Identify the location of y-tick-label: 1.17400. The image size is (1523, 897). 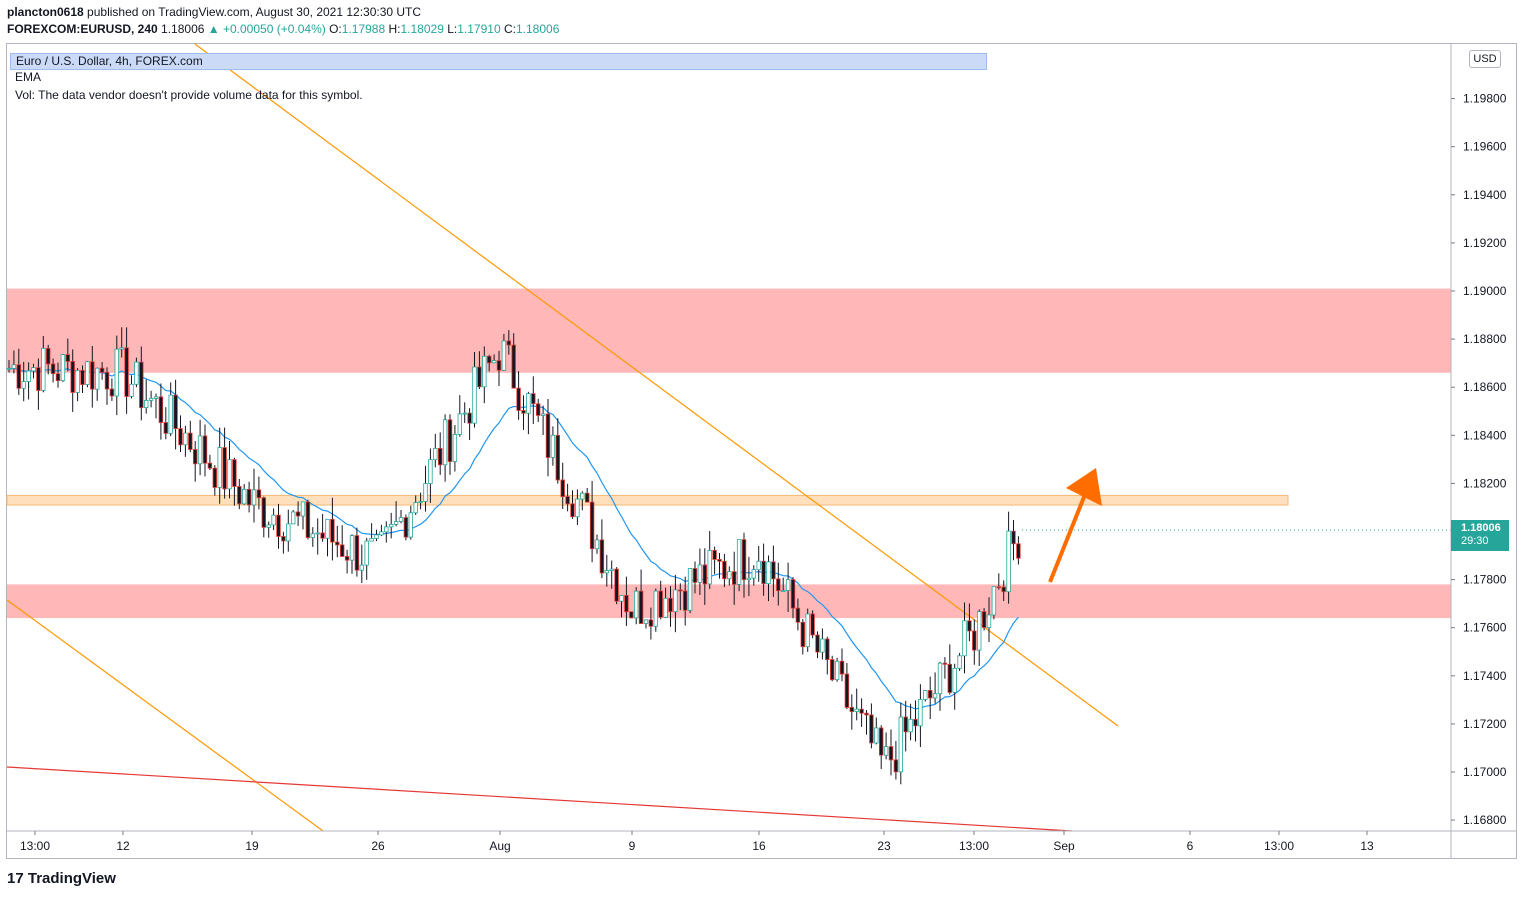
(1485, 676).